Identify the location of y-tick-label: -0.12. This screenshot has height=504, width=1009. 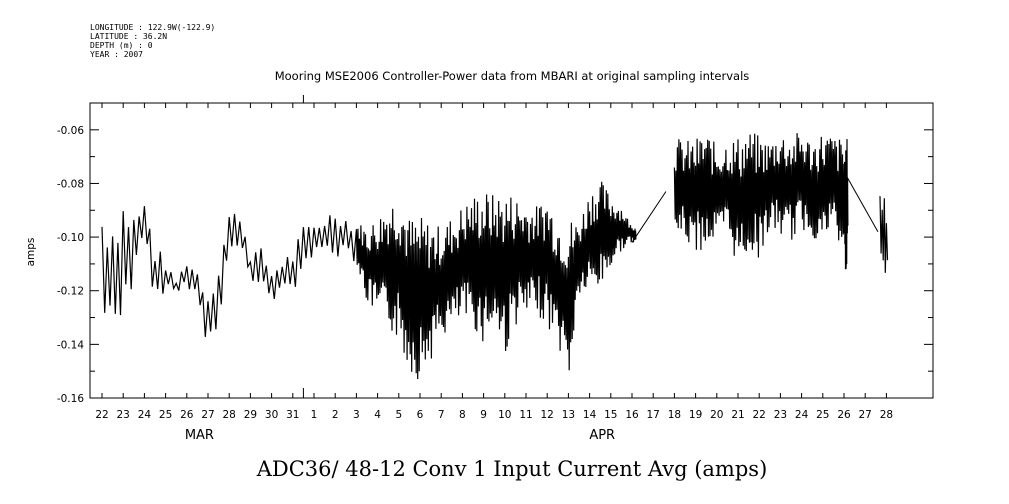
(70, 292).